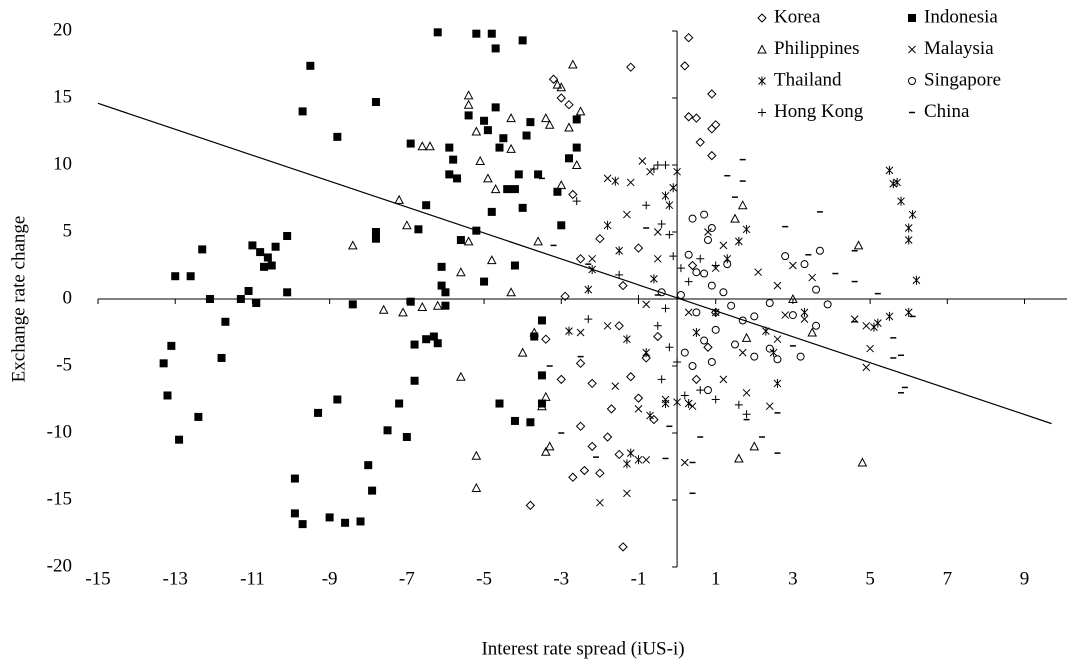 This screenshot has width=1085, height=666. I want to click on x-tick-label: -11, so click(252, 578).